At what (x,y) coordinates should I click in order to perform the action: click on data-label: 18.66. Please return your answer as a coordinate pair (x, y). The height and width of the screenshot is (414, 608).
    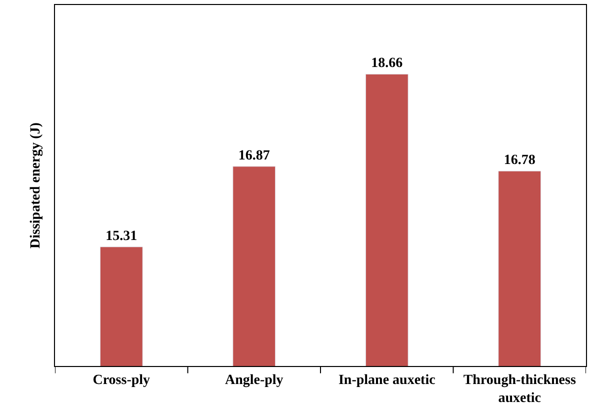
    Looking at the image, I should click on (387, 64).